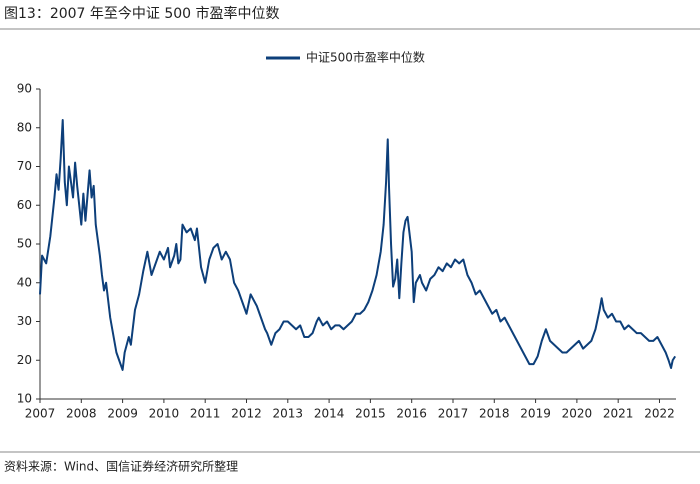  I want to click on y-tick-label: 70, so click(24, 166).